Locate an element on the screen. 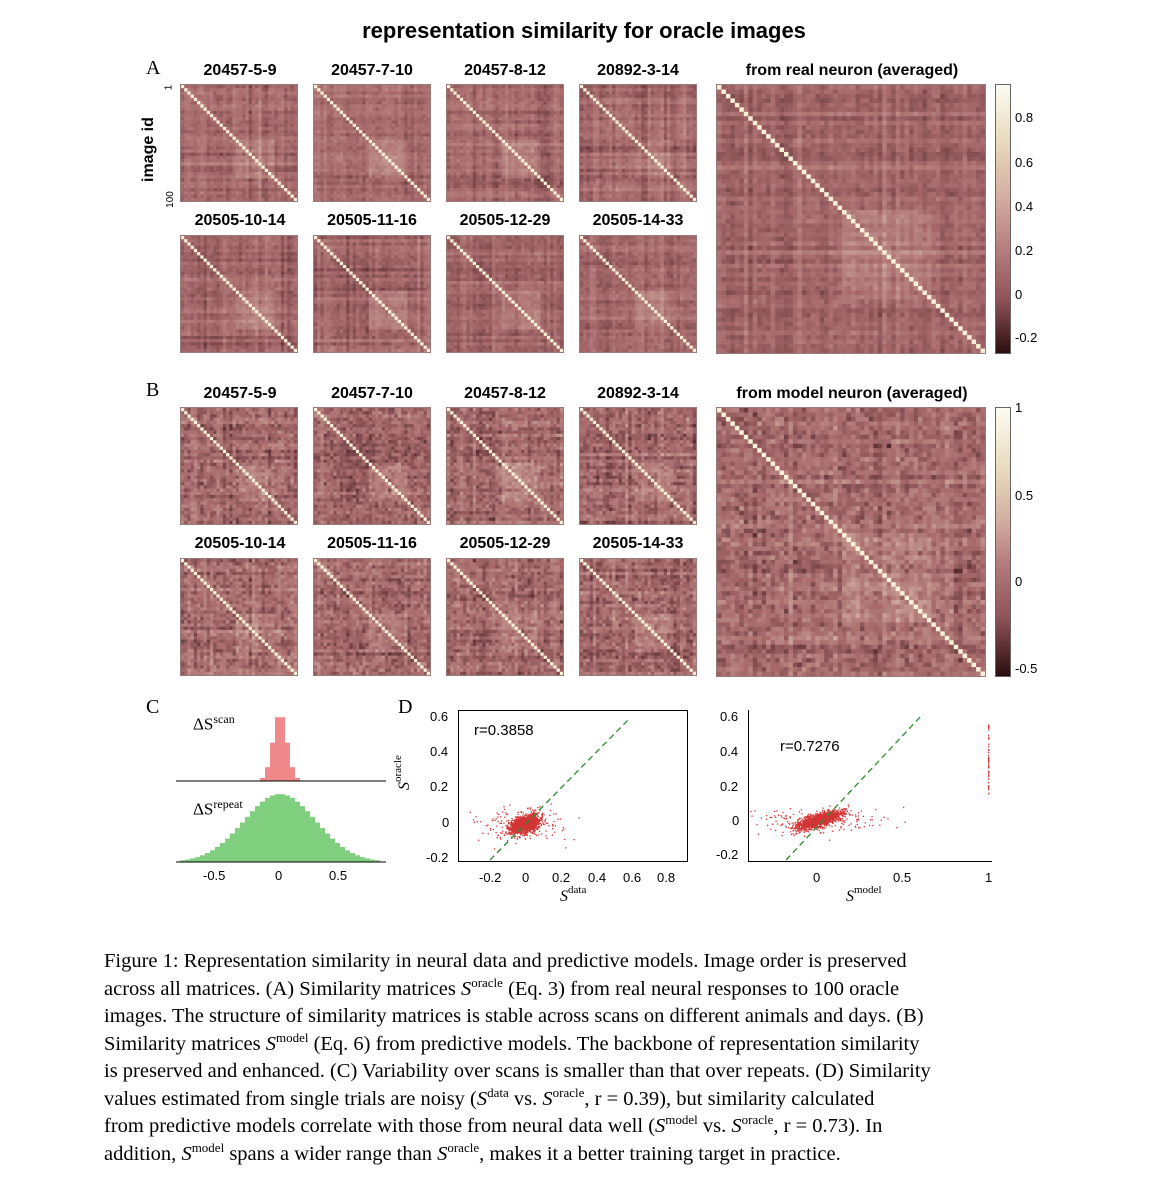 This screenshot has width=1168, height=1200. x-tick: 0.8 is located at coordinates (666, 877).